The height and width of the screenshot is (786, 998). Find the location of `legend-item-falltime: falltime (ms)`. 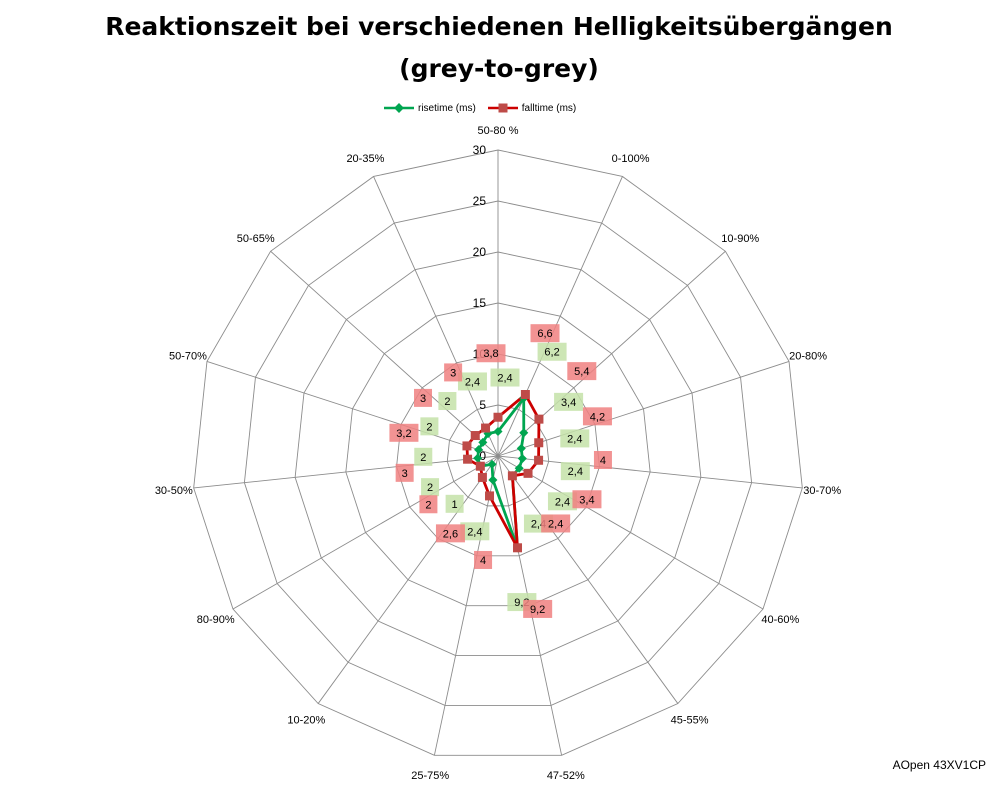

legend-item-falltime: falltime (ms) is located at coordinates (531, 108).